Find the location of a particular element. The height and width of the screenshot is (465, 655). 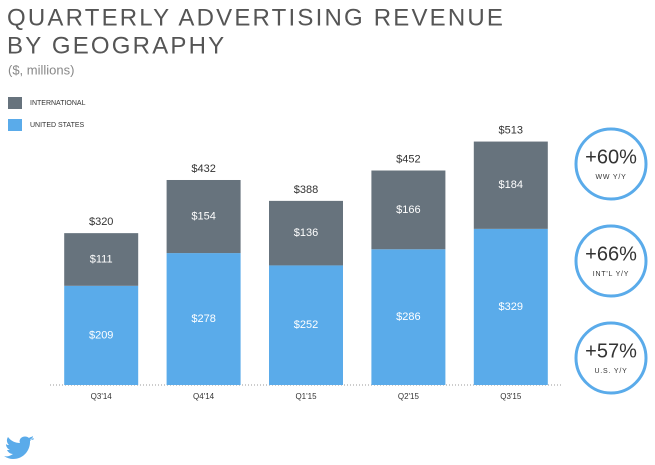

value-label: $209 is located at coordinates (101, 335).